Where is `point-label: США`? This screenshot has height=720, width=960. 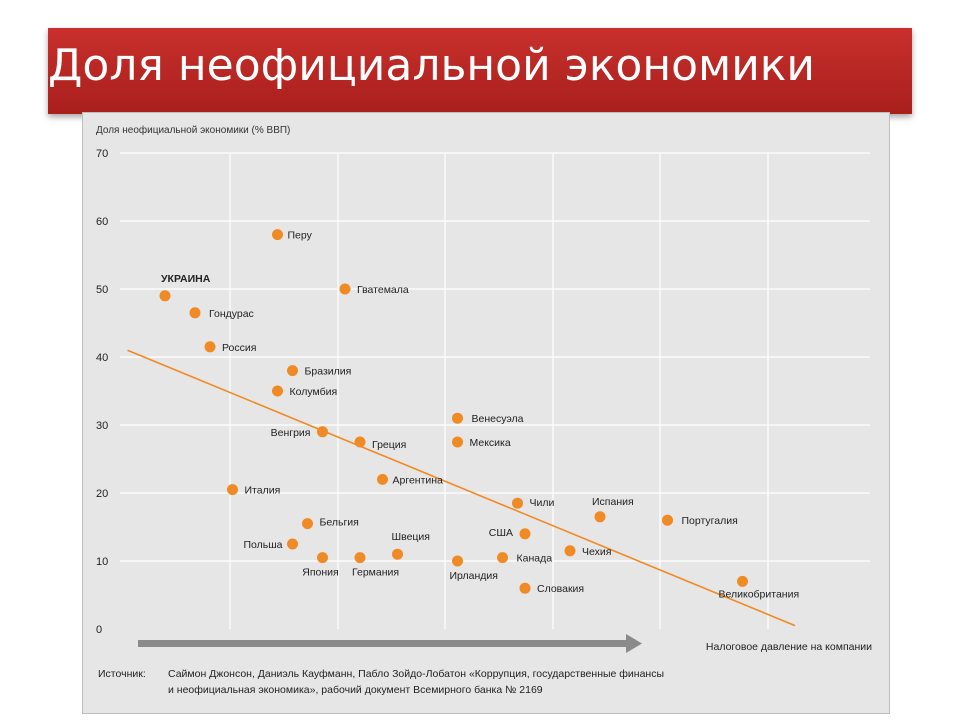 point-label: США is located at coordinates (501, 533).